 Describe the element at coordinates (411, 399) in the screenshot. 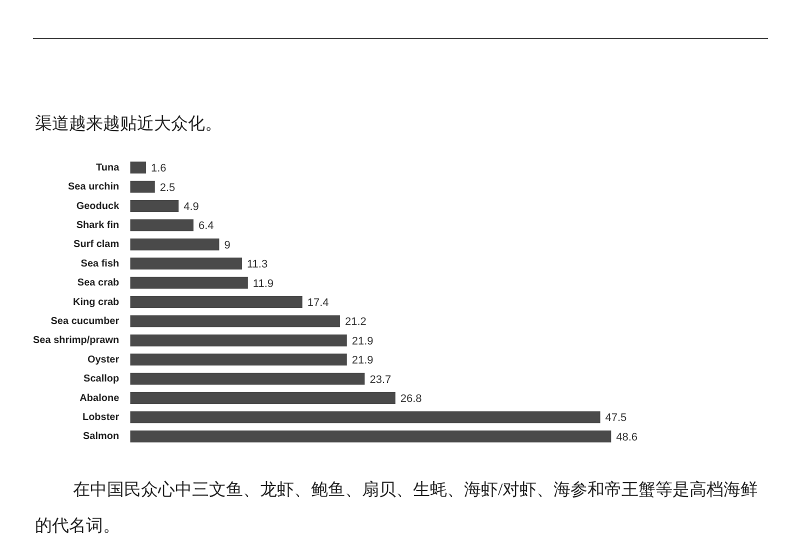

I see `data-label: 26.8` at that location.